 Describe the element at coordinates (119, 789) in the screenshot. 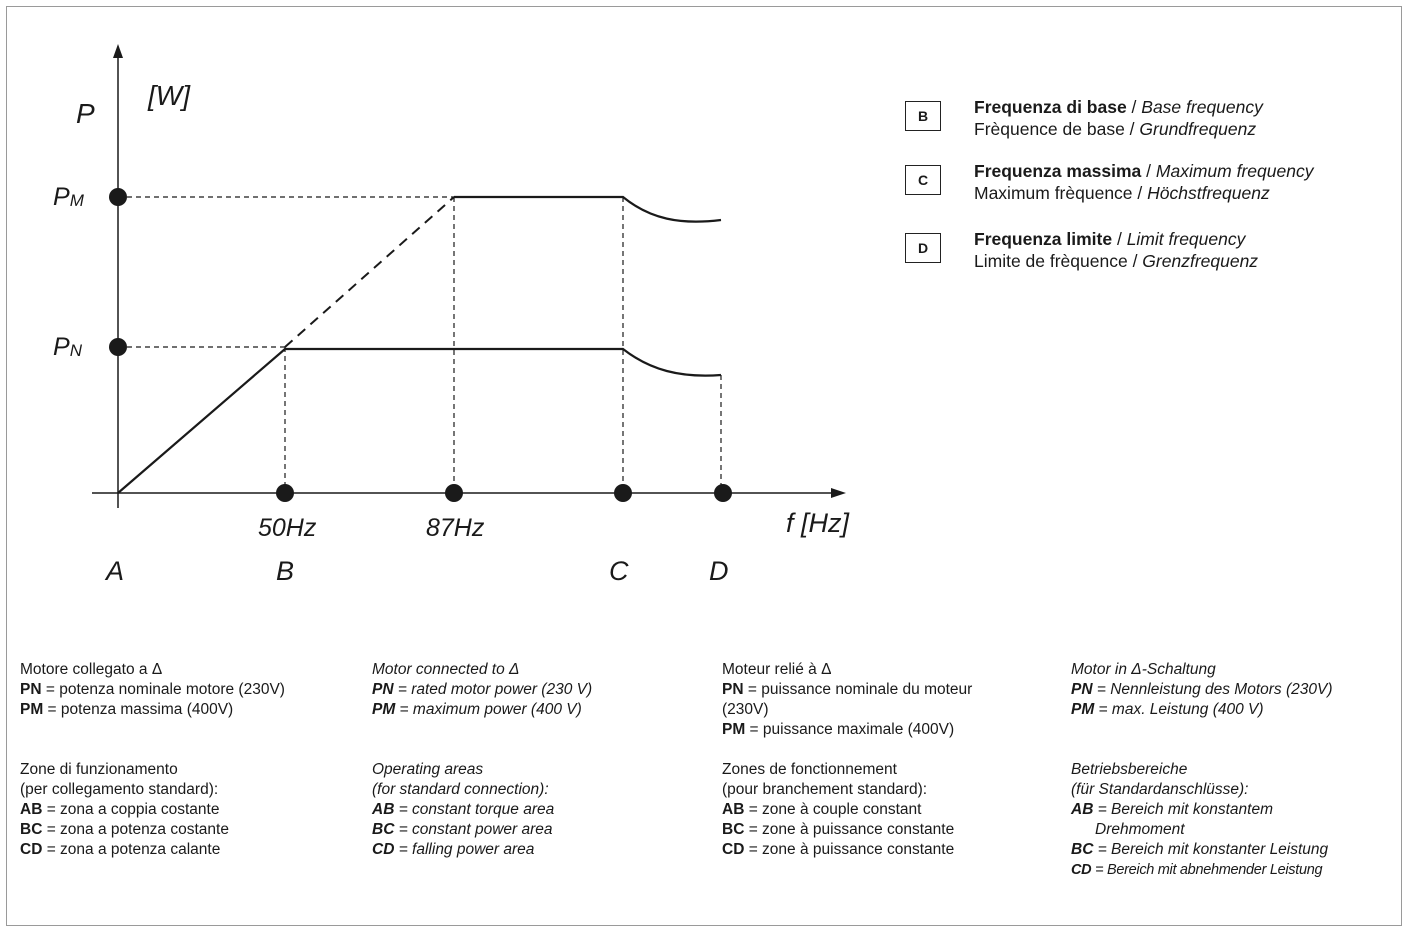

I see `zones-subheading: (per collegamento standard):` at that location.